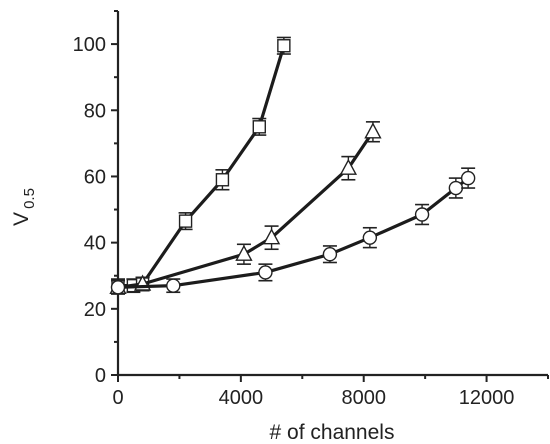  What do you see at coordinates (89, 45) in the screenshot?
I see `y-tick-label: 100` at bounding box center [89, 45].